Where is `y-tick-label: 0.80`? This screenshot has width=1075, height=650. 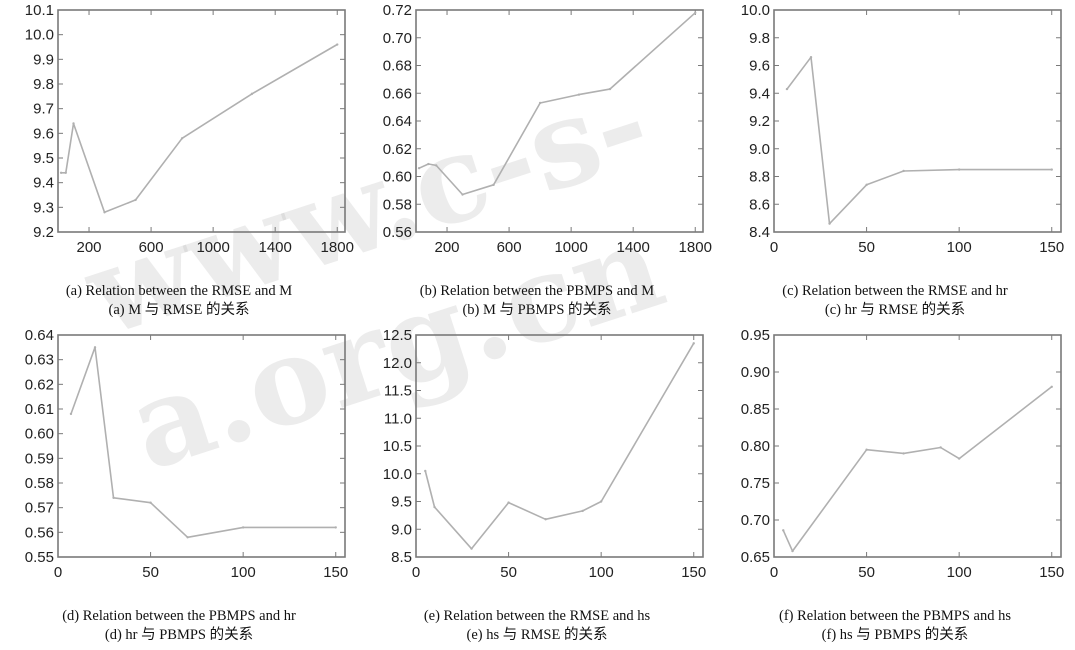
y-tick-label: 0.80 is located at coordinates (755, 446).